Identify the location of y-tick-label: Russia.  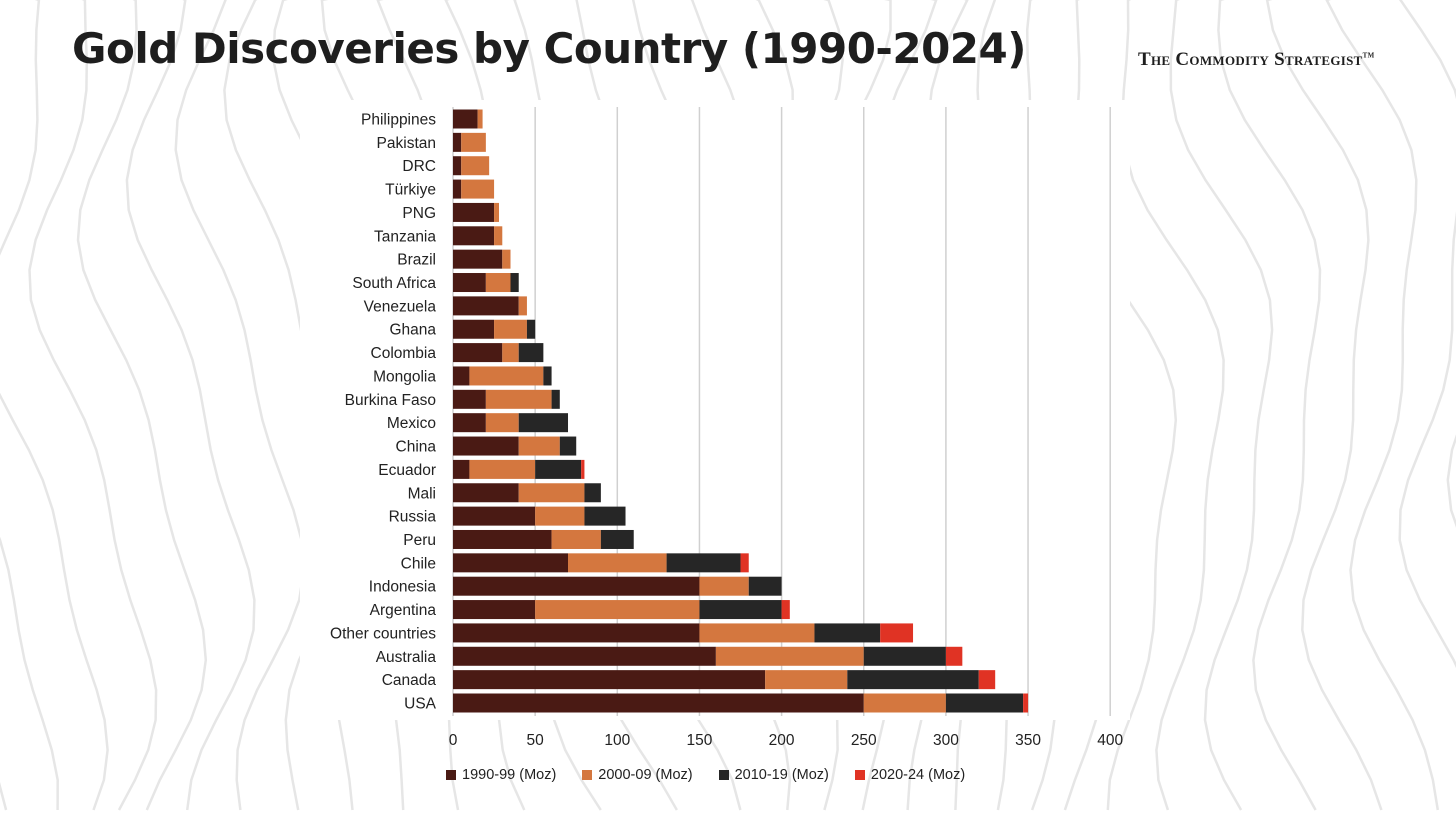
(413, 517).